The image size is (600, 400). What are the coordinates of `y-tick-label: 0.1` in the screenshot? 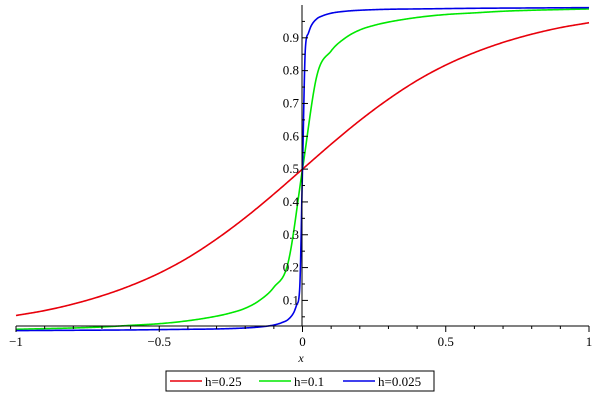 It's located at (291, 299).